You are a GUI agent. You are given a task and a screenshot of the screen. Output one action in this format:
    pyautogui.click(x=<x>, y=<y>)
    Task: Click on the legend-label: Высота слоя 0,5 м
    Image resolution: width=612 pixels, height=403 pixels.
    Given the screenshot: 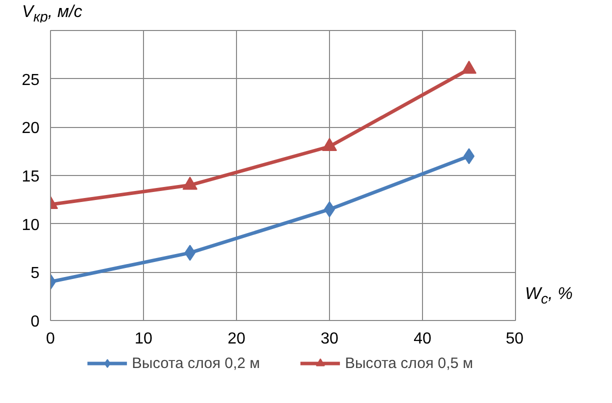 What is the action you would take?
    pyautogui.click(x=409, y=363)
    